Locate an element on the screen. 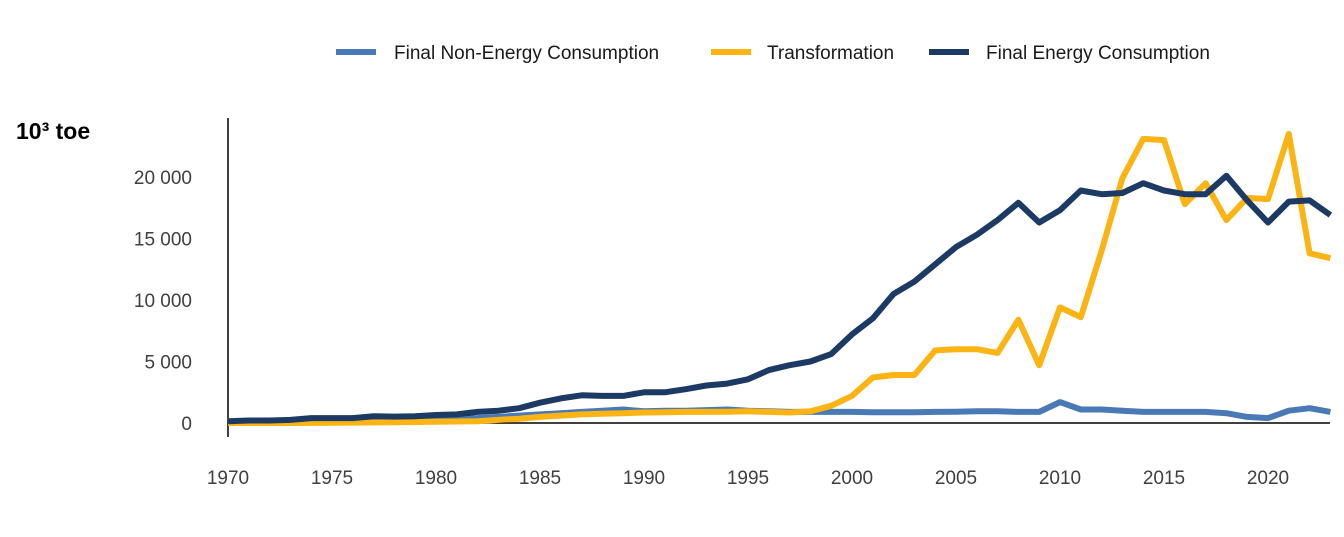  x-tick-label: 1985 is located at coordinates (540, 478).